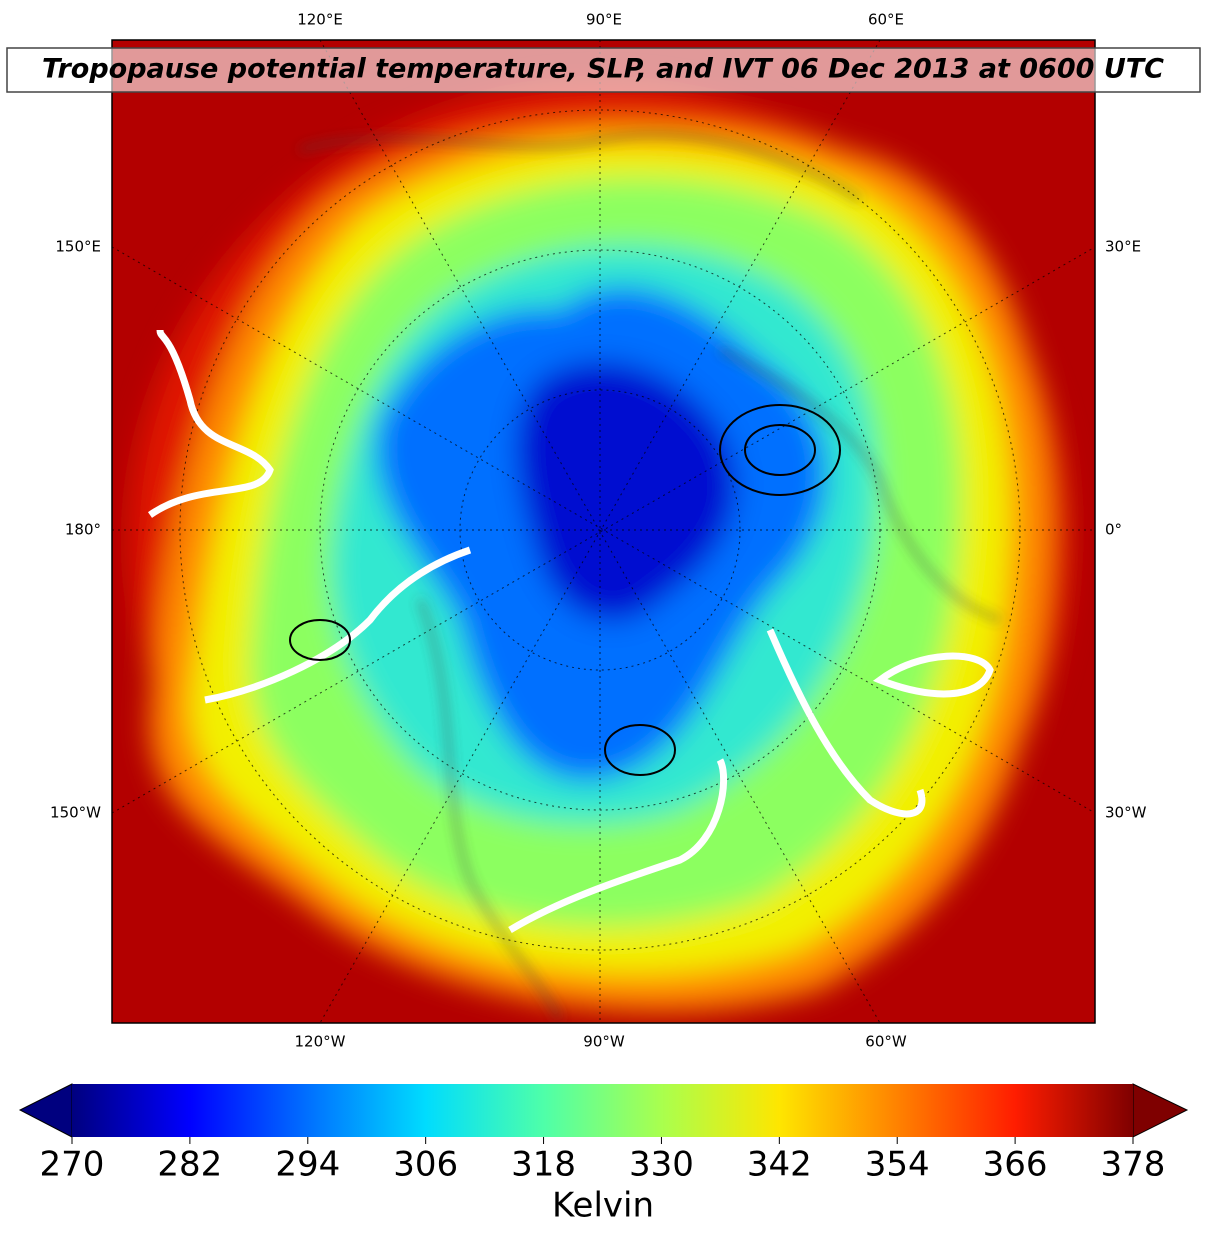  Describe the element at coordinates (72, 1165) in the screenshot. I see `colorbar-tick-label: 270` at that location.